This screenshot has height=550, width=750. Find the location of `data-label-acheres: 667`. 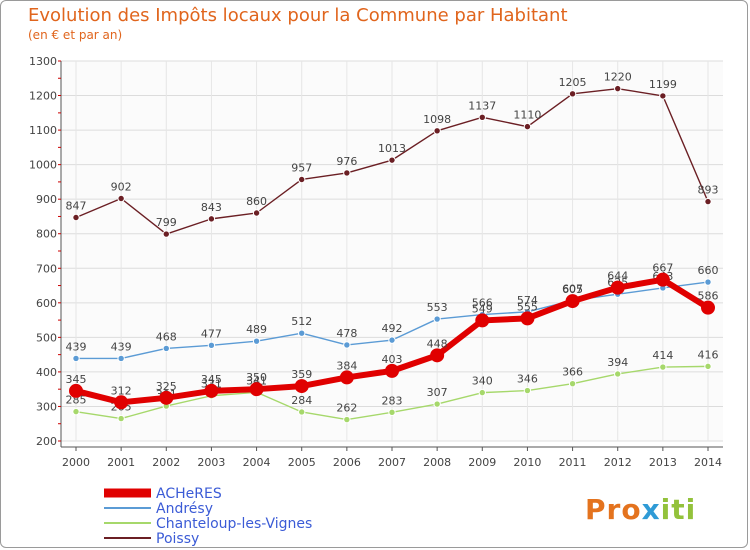

data-label-acheres: 667 is located at coordinates (662, 268).